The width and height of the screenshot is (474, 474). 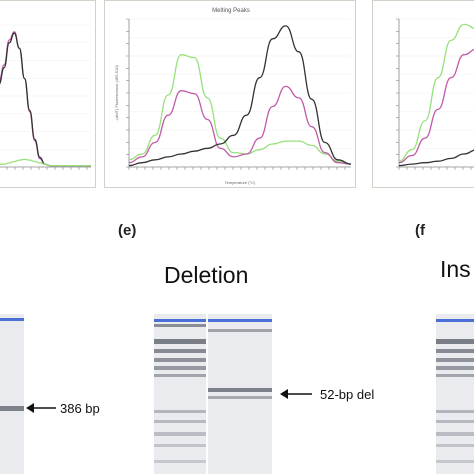 What do you see at coordinates (116, 93) in the screenshot?
I see `y-axis-label: -(d/dT) Fluorescence (465-510)` at bounding box center [116, 93].